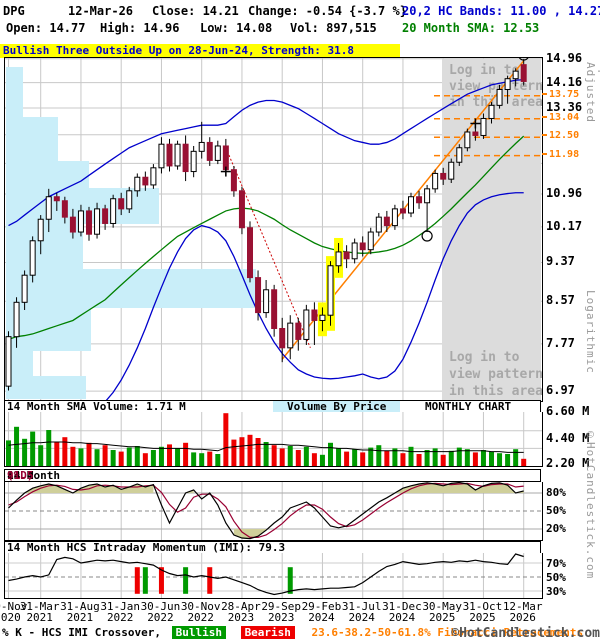  I want to click on x-tick-label: 30-May 2025, so click(442, 612).